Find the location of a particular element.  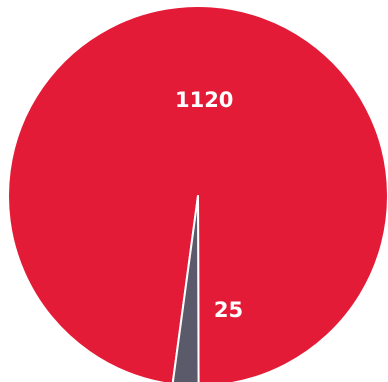

pie-labels: 1120 25 is located at coordinates (209, 205).